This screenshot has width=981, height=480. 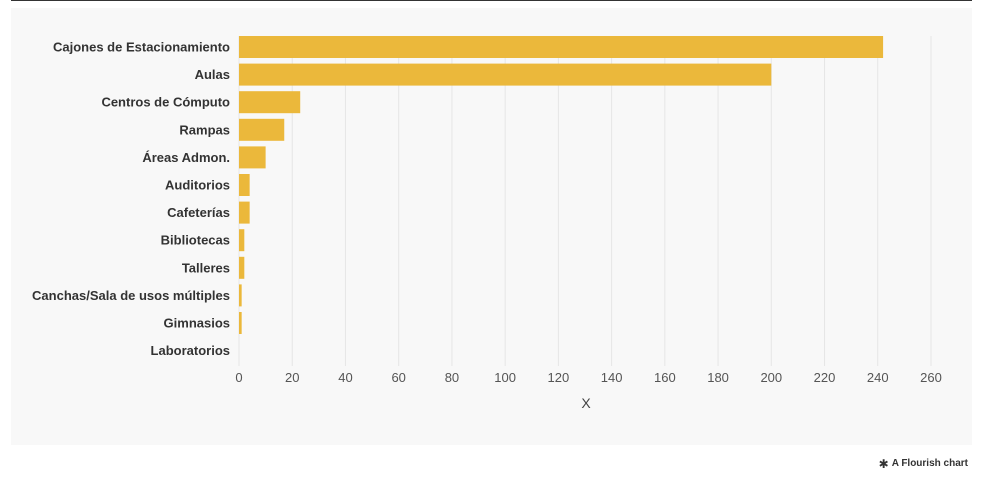 What do you see at coordinates (165, 102) in the screenshot?
I see `category-label: Centros de Cómputo` at bounding box center [165, 102].